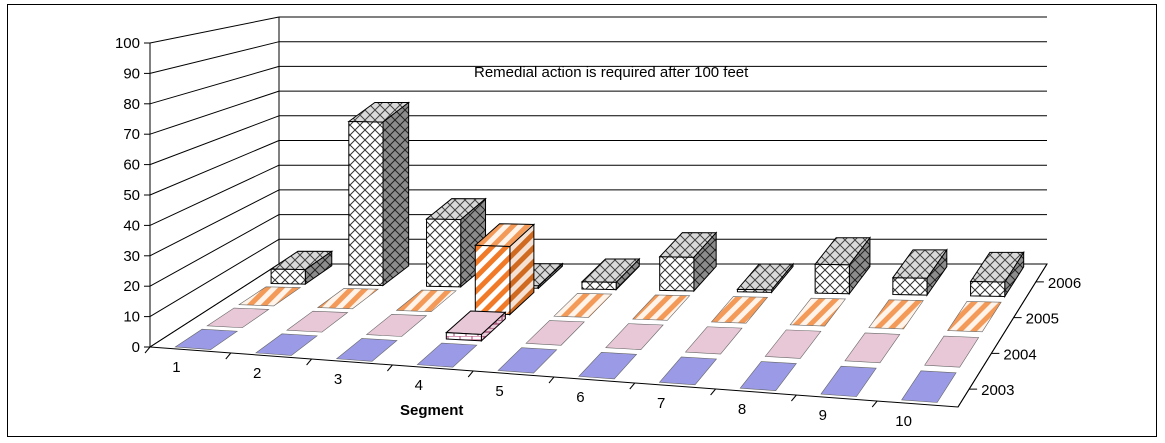 The height and width of the screenshot is (443, 1165). What do you see at coordinates (580, 397) in the screenshot?
I see `x-tick-label: 6` at bounding box center [580, 397].